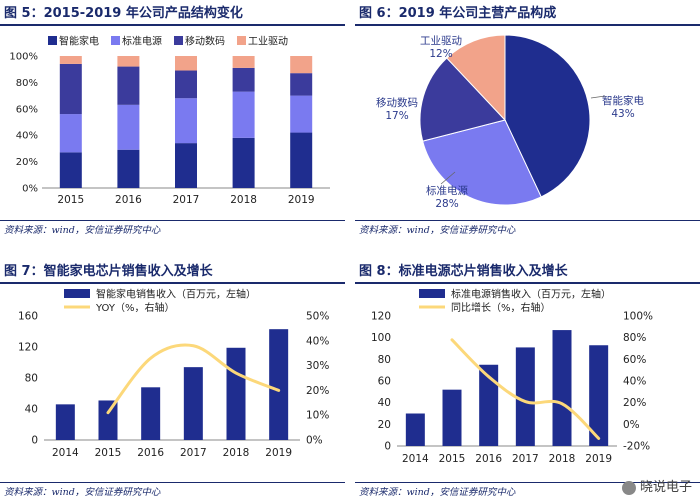 The height and width of the screenshot is (501, 700). Describe the element at coordinates (384, 382) in the screenshot. I see `fig8-left-tick-label: 60` at that location.